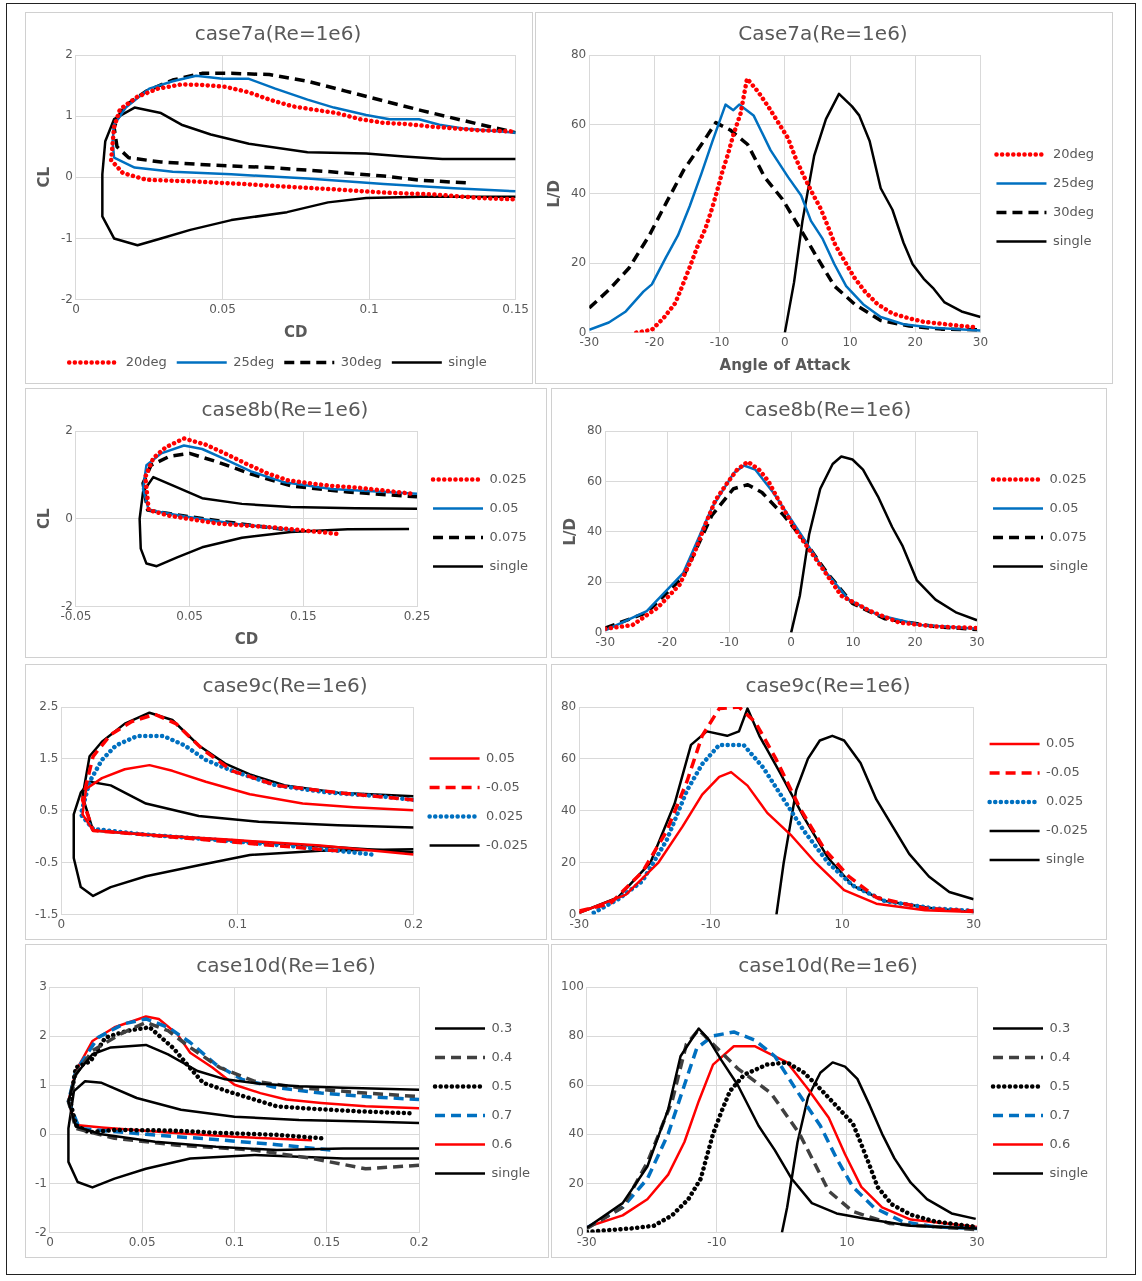 This screenshot has width=1142, height=1281. What do you see at coordinates (785, 341) in the screenshot?
I see `x-tick-label: 0` at bounding box center [785, 341].